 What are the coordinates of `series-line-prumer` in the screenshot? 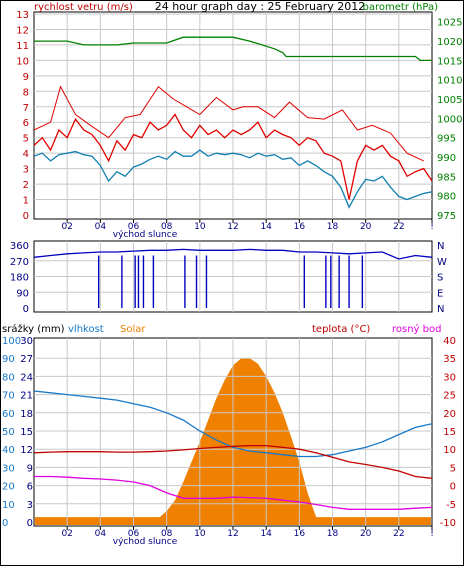 It's located at (233, 179).